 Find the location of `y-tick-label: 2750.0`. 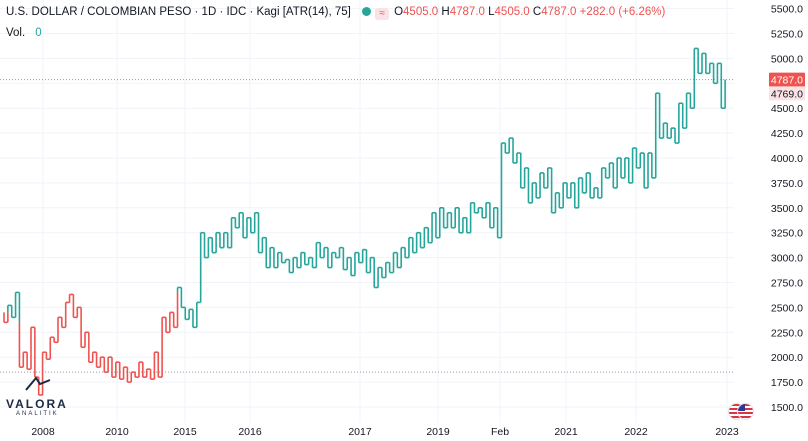

y-tick-label: 2750.0 is located at coordinates (787, 284).